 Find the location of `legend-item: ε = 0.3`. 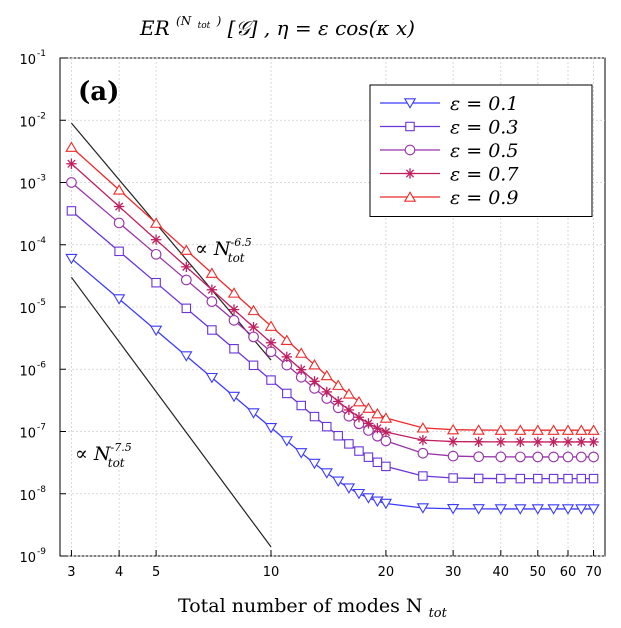

legend-item: ε = 0.3 is located at coordinates (449, 128).